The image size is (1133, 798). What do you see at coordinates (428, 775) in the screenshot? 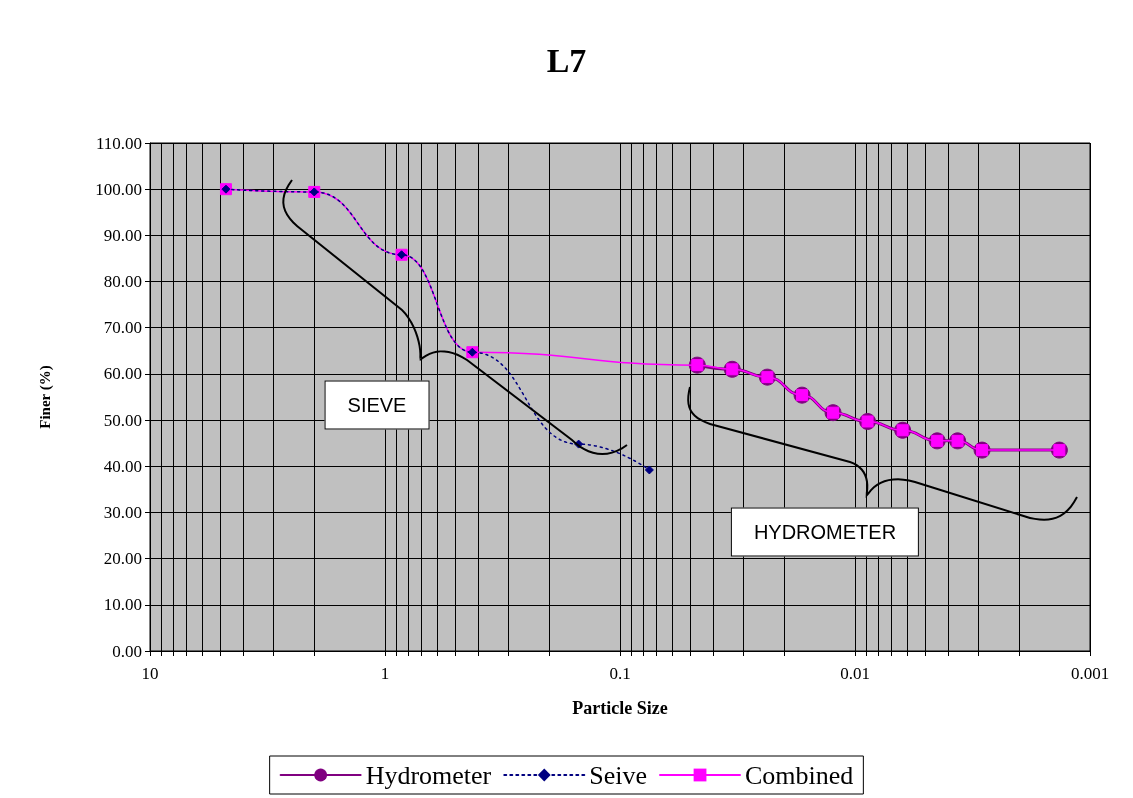
I see `legend-label: Hydrometer` at bounding box center [428, 775].